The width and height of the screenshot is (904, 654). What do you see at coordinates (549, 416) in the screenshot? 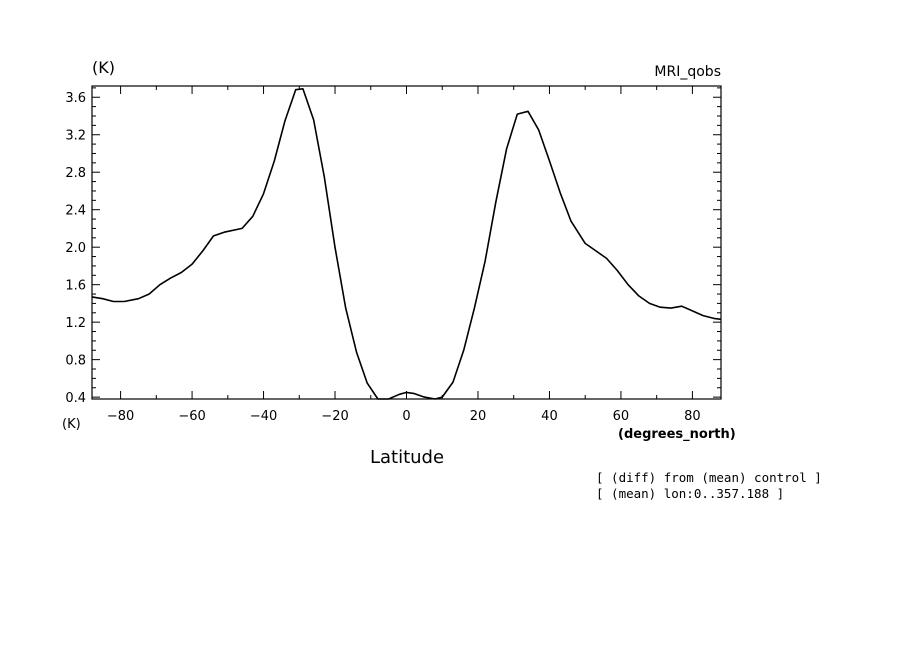
I see `x-tick-label: 40` at bounding box center [549, 416].